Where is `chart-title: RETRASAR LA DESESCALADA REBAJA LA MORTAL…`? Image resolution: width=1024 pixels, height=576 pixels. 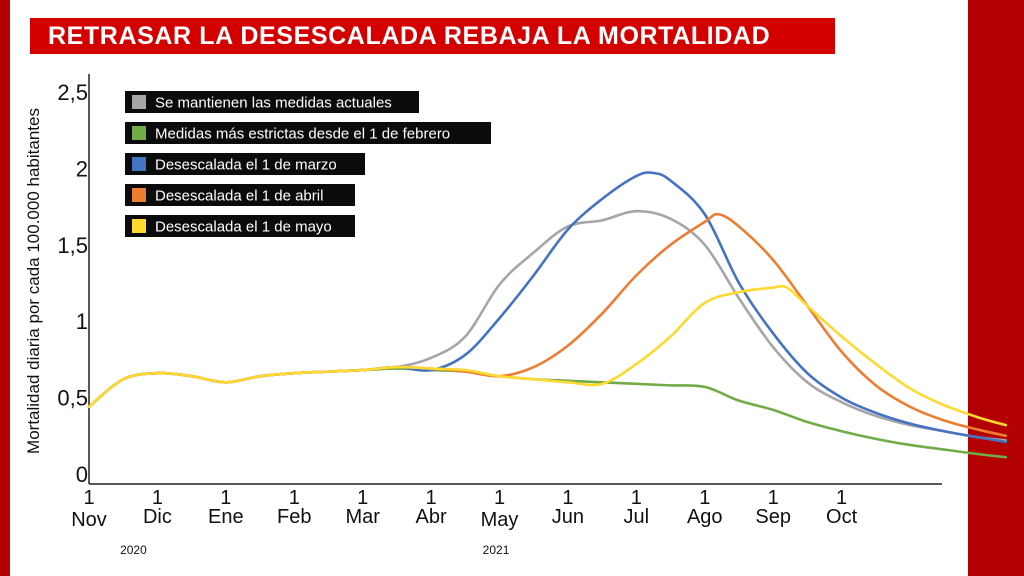
chart-title: RETRASAR LA DESESCALADA REBAJA LA MORTAL… is located at coordinates (409, 36).